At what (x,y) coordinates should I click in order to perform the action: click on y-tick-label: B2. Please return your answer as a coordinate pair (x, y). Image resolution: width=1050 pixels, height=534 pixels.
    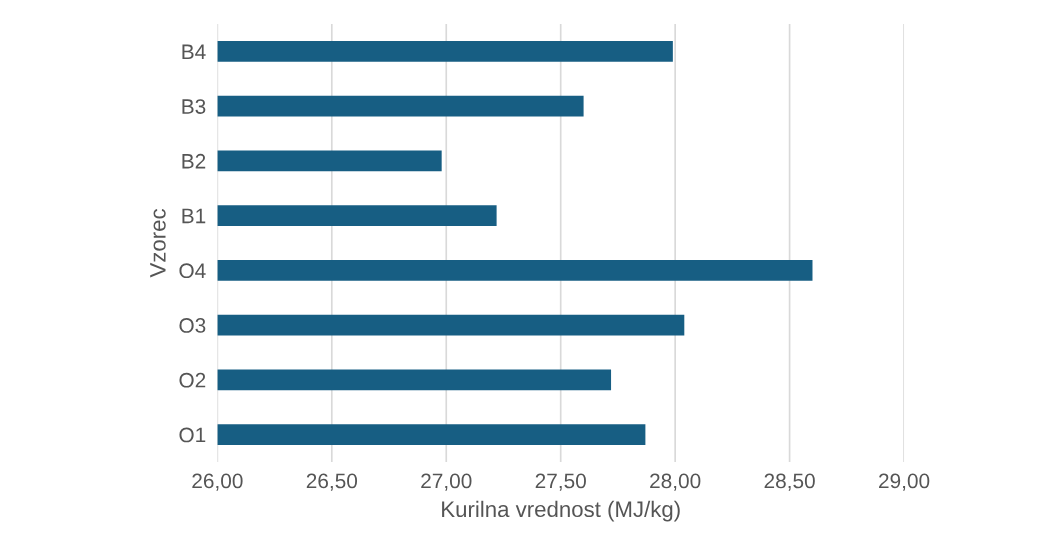
    Looking at the image, I should click on (194, 161).